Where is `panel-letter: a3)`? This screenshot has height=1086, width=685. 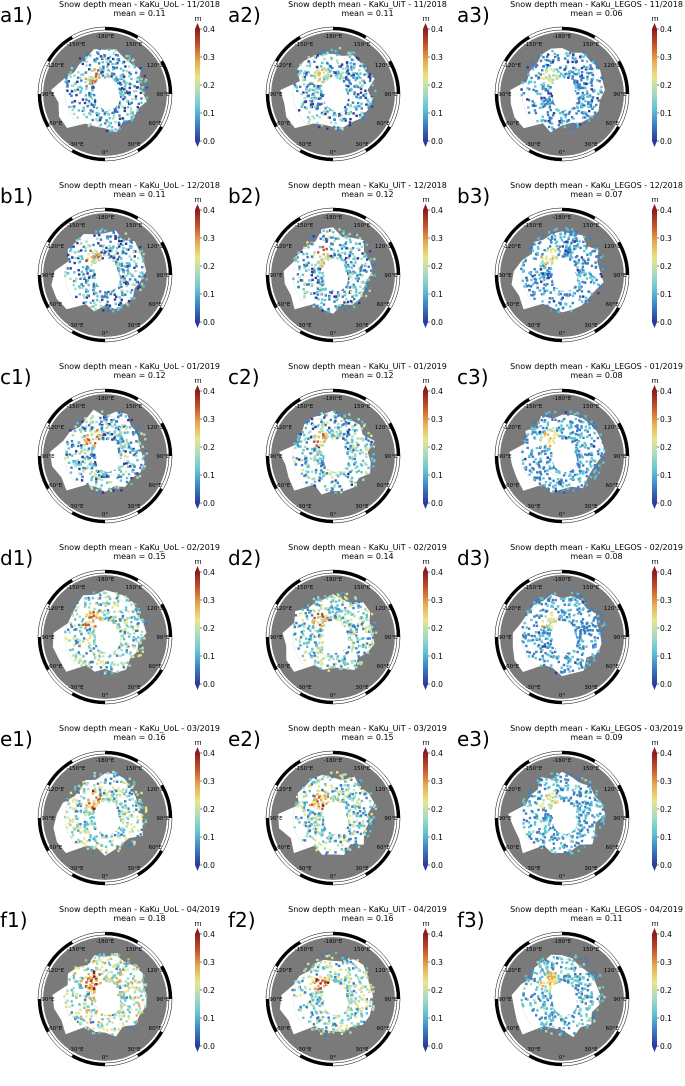
panel-letter: a3) is located at coordinates (473, 15).